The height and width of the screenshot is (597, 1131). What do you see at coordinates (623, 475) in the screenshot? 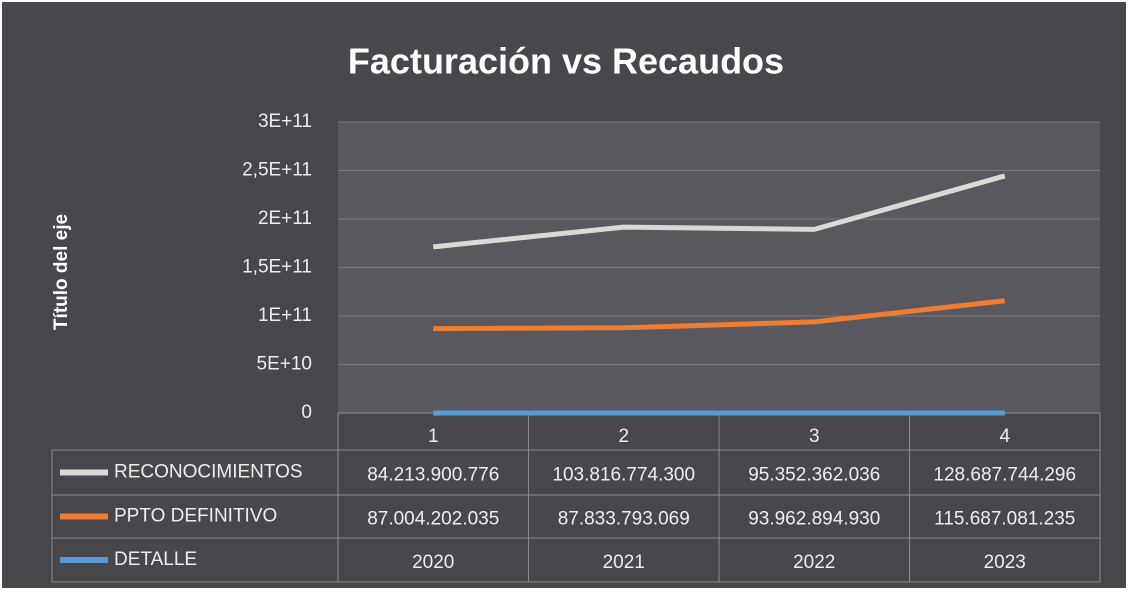
I see `table-value: 103.816.774.300` at bounding box center [623, 475].